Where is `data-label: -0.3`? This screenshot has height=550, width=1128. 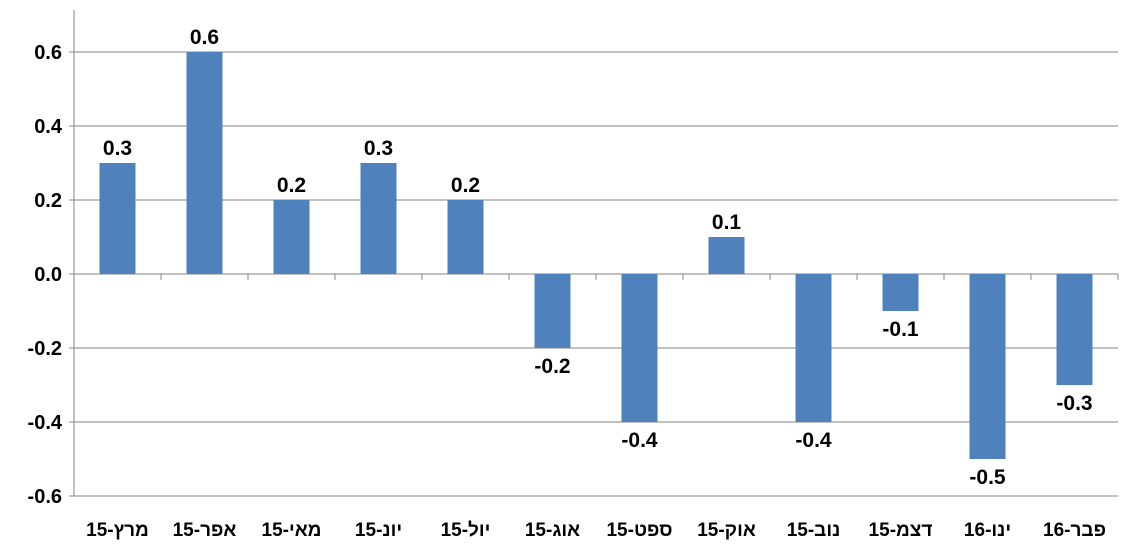
data-label: -0.3 is located at coordinates (1074, 403).